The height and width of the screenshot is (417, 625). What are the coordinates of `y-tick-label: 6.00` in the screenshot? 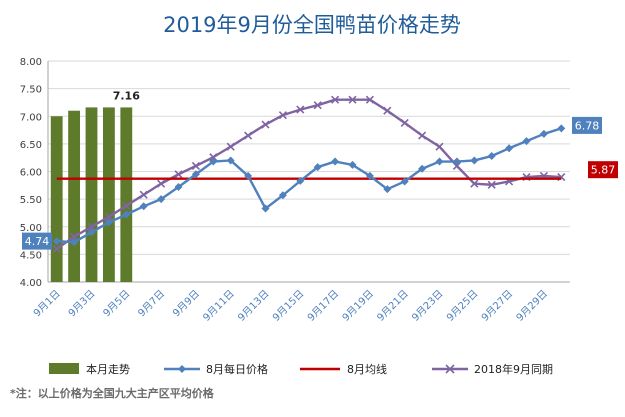 It's located at (31, 173).